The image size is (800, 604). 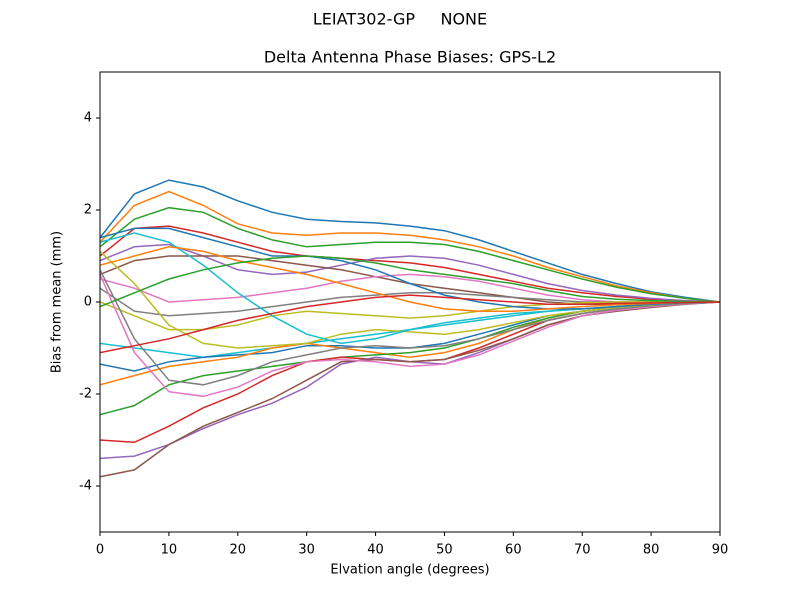 What do you see at coordinates (85, 394) in the screenshot?
I see `y-tick-label: -2` at bounding box center [85, 394].